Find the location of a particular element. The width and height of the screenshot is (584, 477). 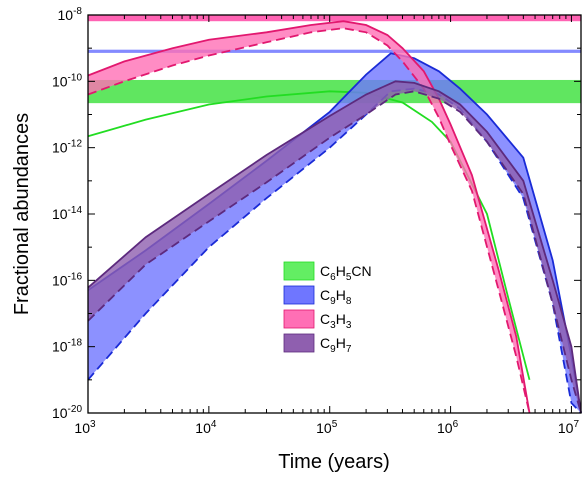

observed-band-c9h8 is located at coordinates (334, 51).